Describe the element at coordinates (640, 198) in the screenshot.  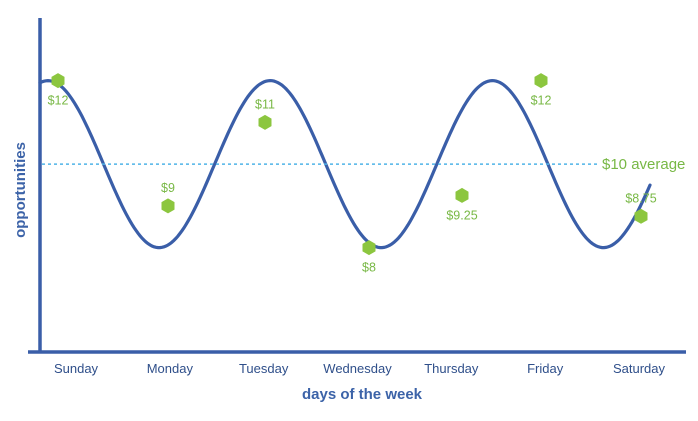
I see `data-label: $8.75` at that location.